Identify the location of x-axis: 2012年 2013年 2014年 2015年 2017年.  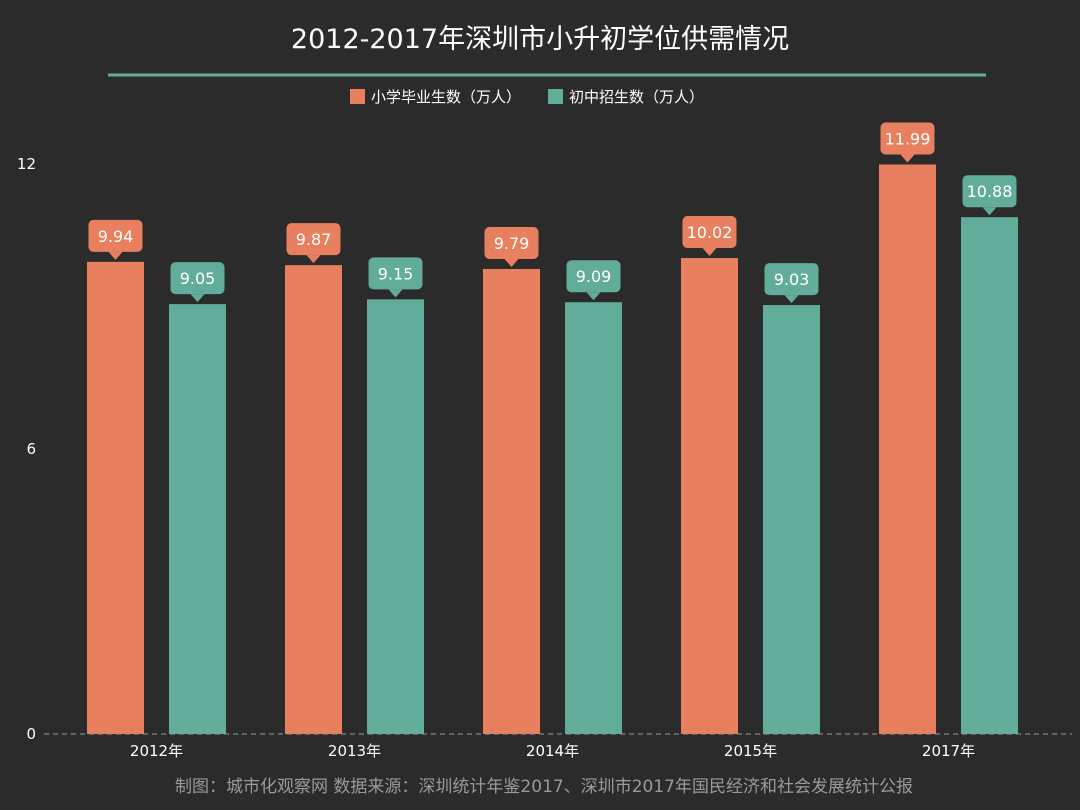
(552, 751).